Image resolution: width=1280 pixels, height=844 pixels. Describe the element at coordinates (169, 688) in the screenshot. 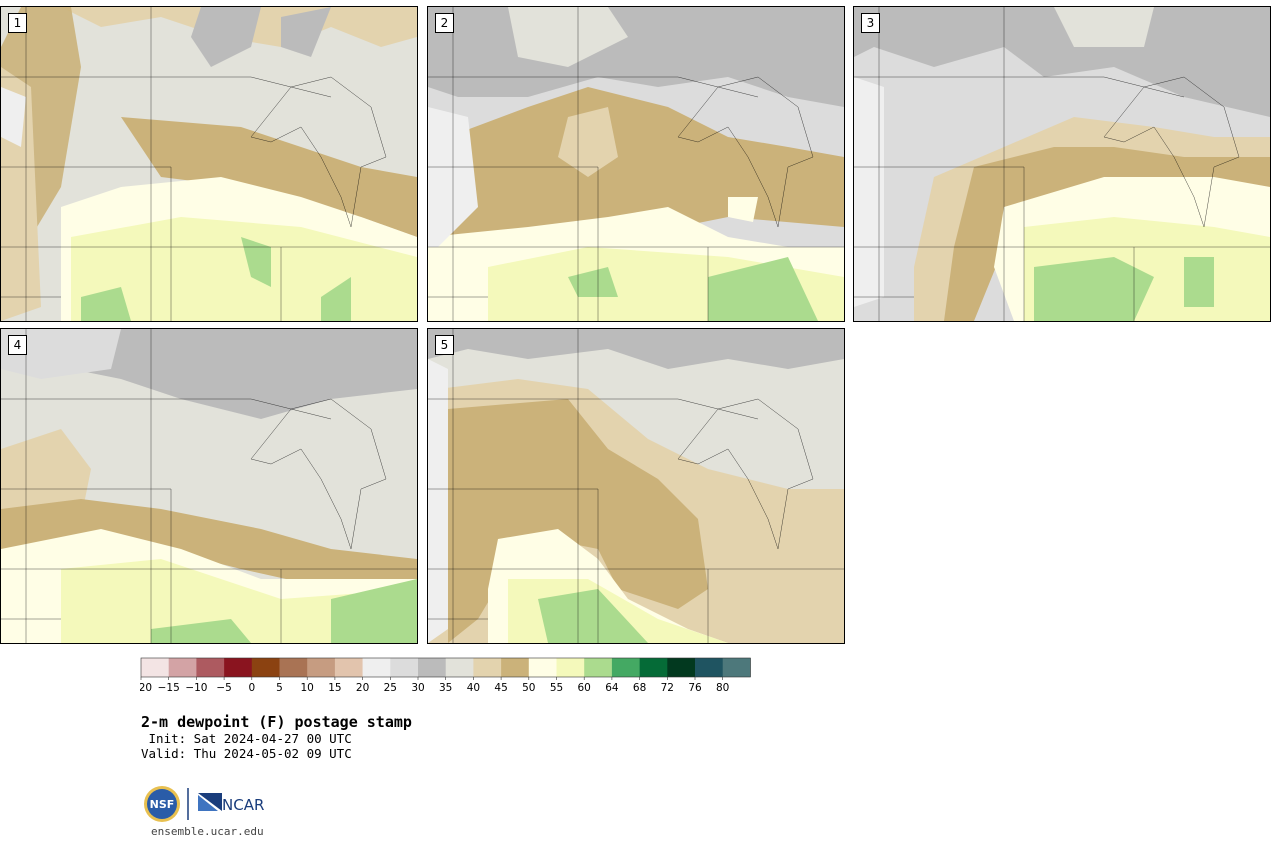

I see `colorbar-tick-label: −15` at that location.